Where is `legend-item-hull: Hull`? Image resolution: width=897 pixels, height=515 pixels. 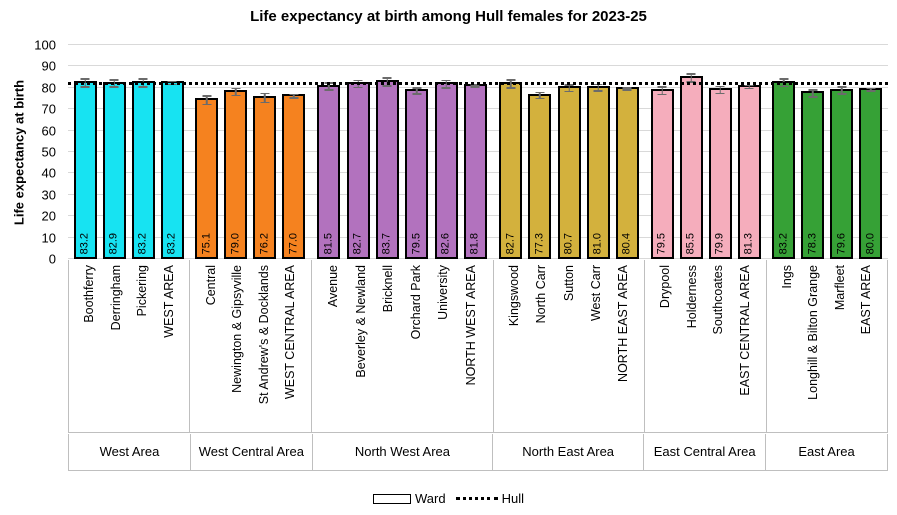
legend-item-hull: Hull is located at coordinates (489, 498).